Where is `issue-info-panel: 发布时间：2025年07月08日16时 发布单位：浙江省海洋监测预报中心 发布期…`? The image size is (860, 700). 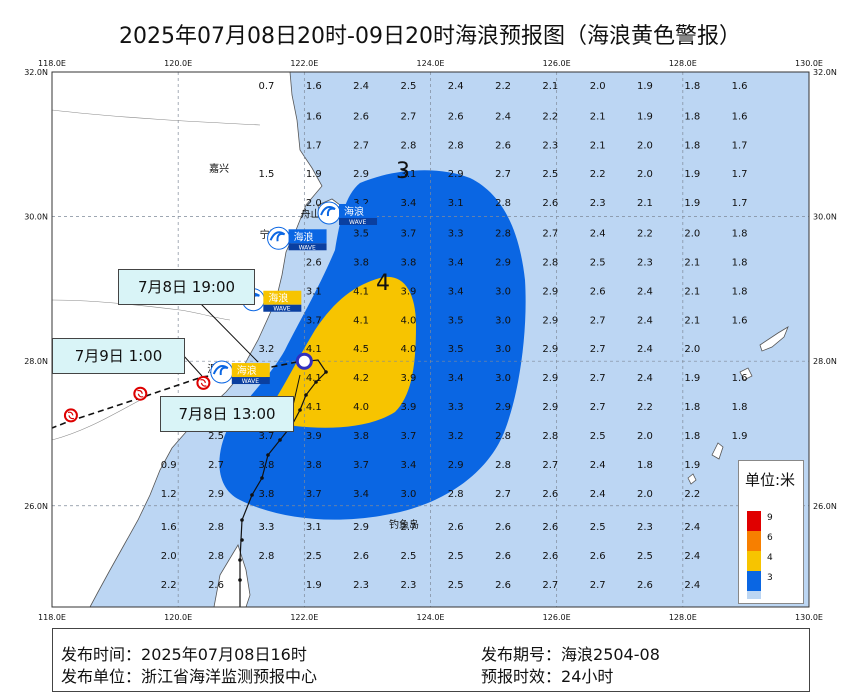 issue-info-panel: 发布时间：2025年07月08日16时 发布单位：浙江省海洋监测预报中心 发布期… is located at coordinates (431, 660).